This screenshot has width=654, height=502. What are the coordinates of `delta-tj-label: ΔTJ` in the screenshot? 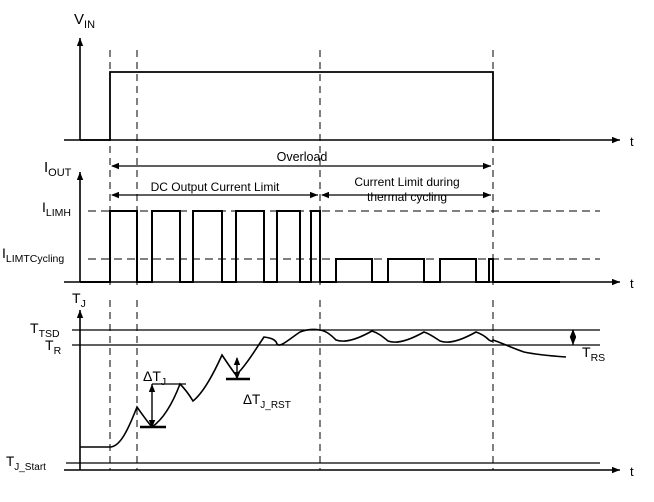 It's located at (154, 378).